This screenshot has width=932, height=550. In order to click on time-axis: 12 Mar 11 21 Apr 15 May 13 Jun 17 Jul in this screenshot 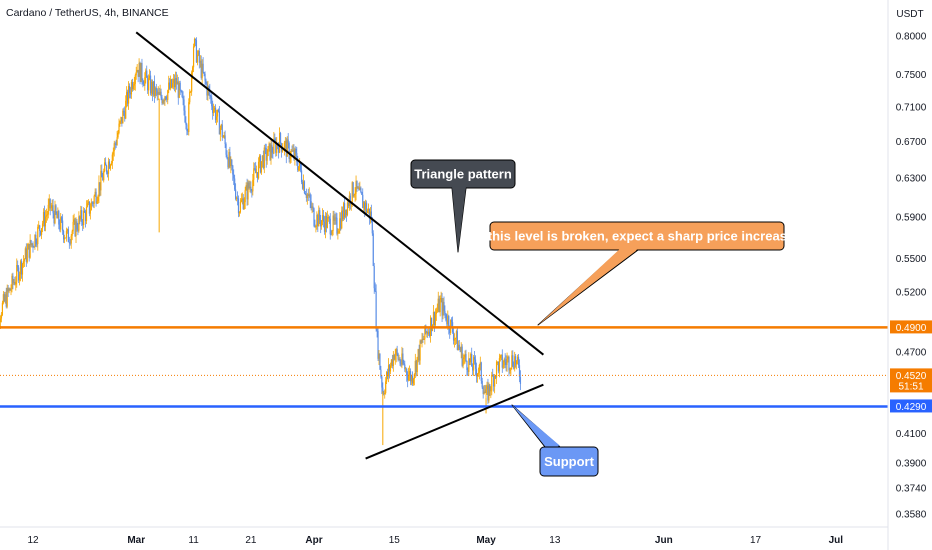, I will do `click(435, 540)`.